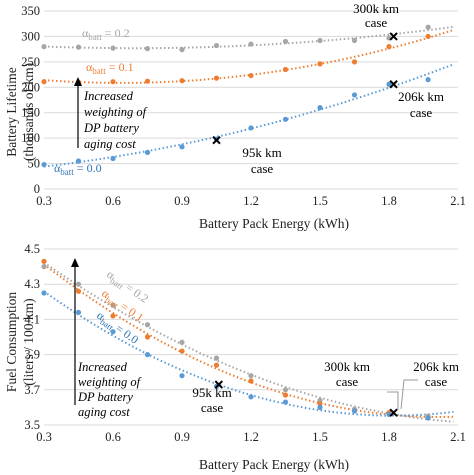 This screenshot has height=475, width=474. Describe the element at coordinates (37, 189) in the screenshot. I see `y-tick-label: 0` at that location.